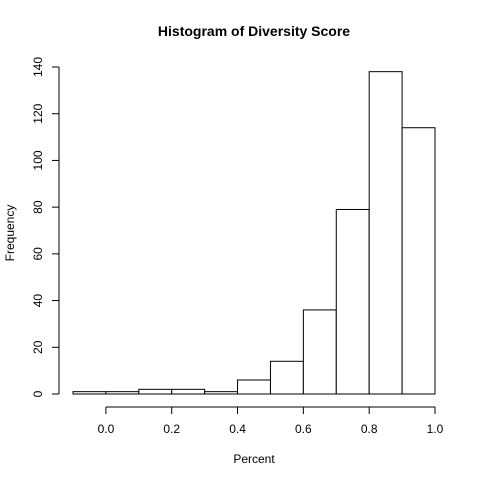  What do you see at coordinates (171, 429) in the screenshot?
I see `x-tick-label: 0.2` at bounding box center [171, 429].